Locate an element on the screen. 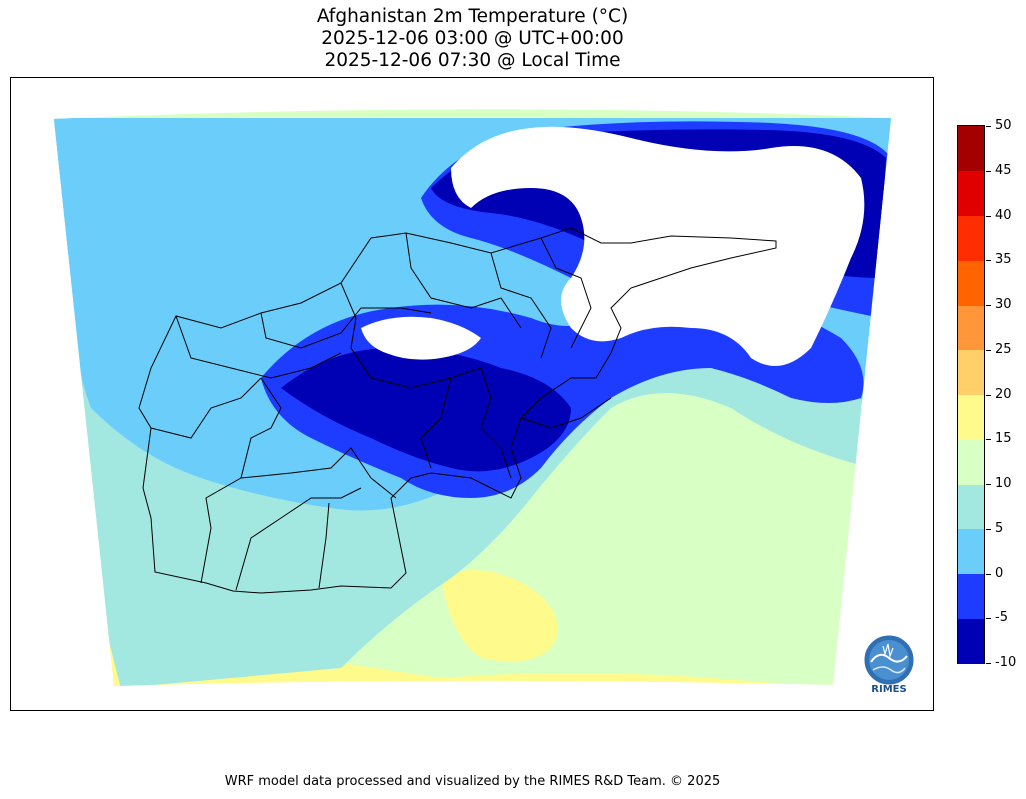  rimes-logo: RIMES is located at coordinates (889, 665).